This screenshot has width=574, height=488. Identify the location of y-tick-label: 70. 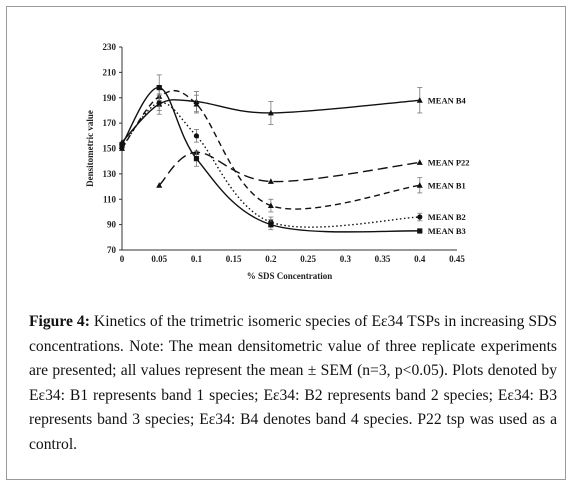
(112, 250).